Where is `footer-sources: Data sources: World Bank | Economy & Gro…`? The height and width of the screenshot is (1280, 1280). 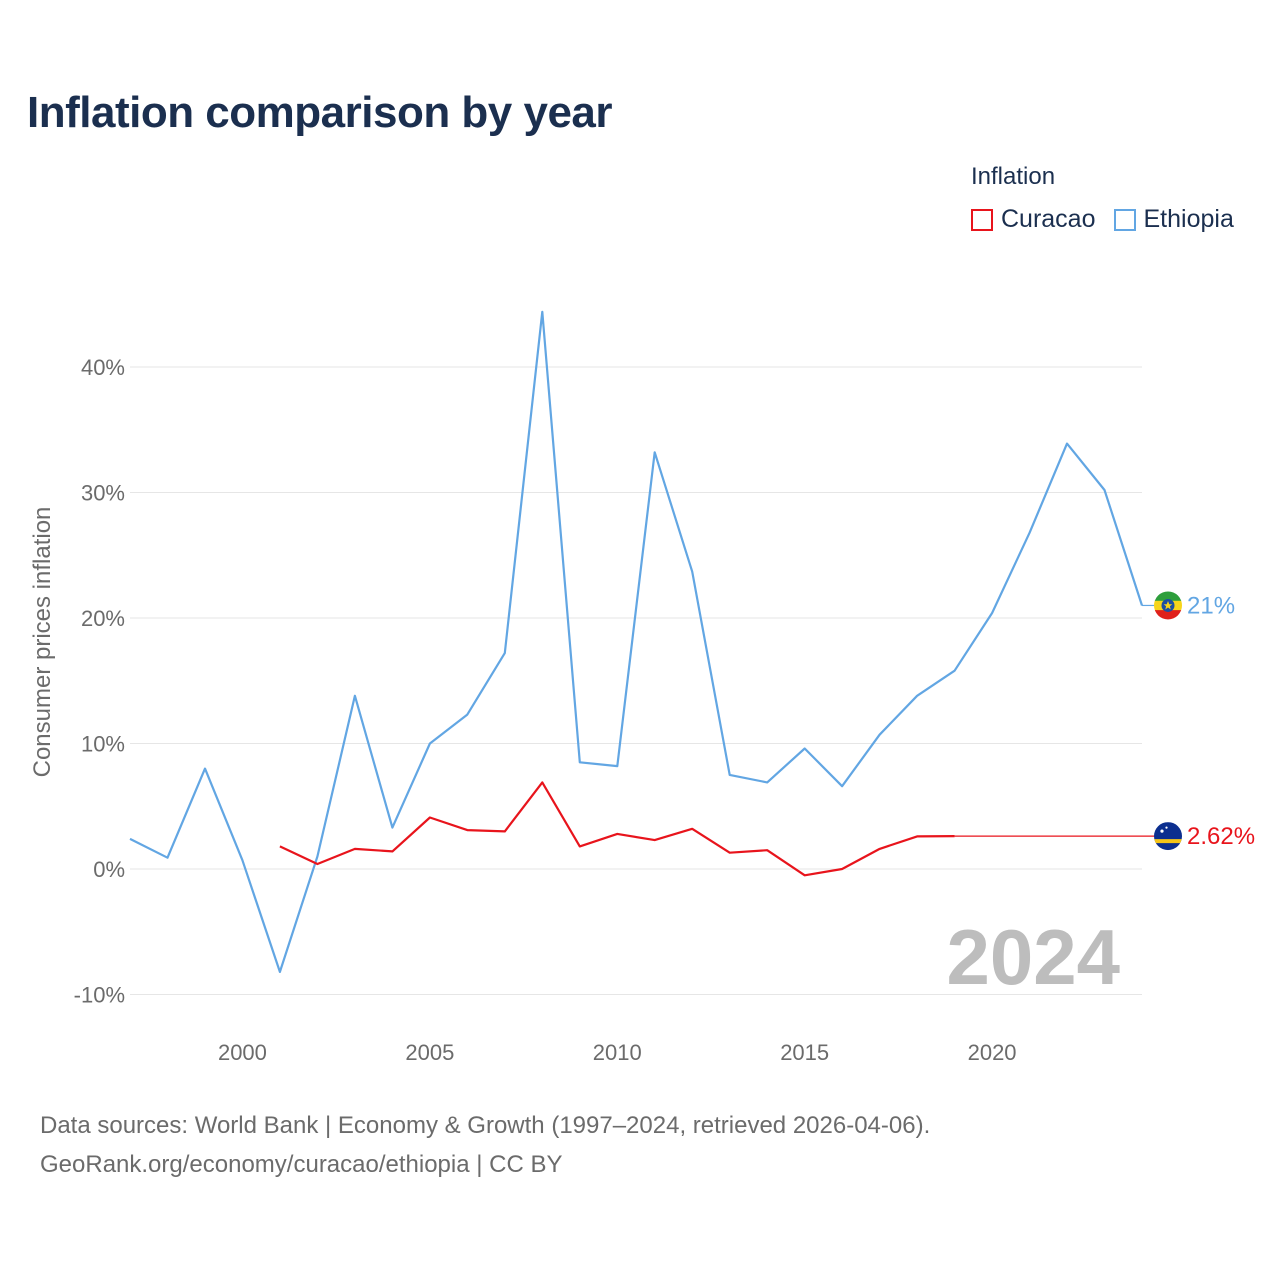 footer-sources: Data sources: World Bank | Economy & Gro… is located at coordinates (485, 1125).